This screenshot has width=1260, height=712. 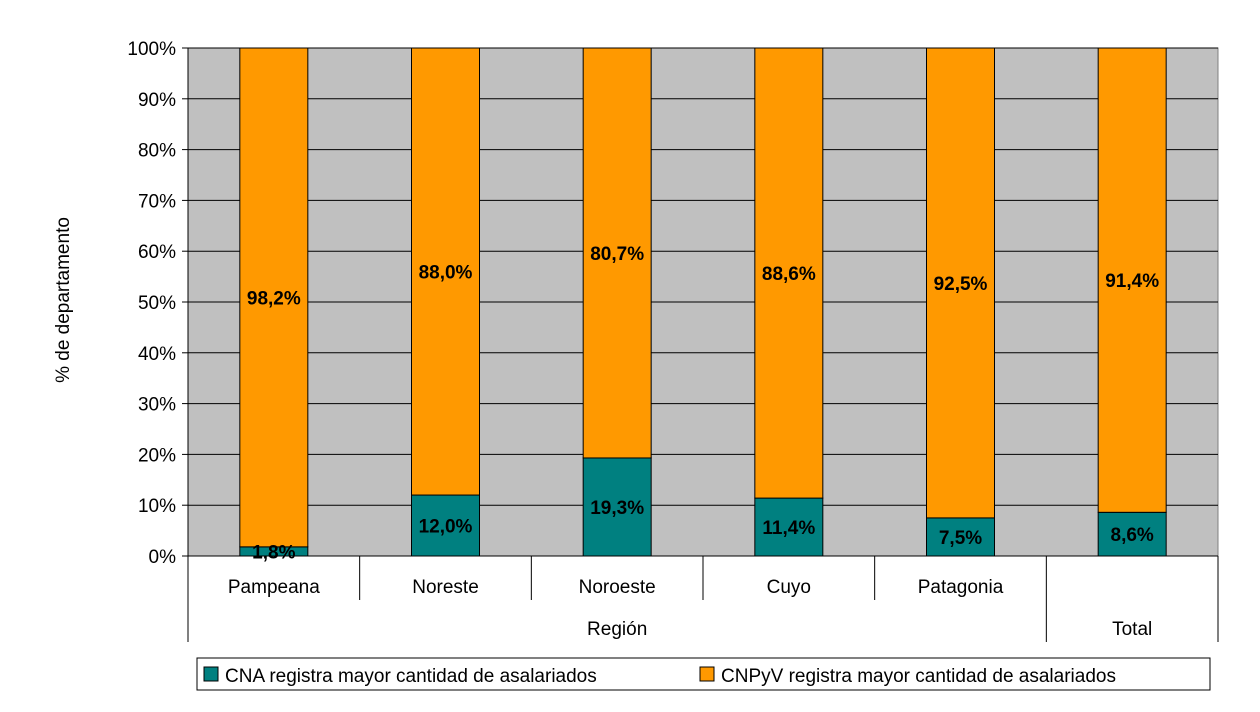 What do you see at coordinates (789, 587) in the screenshot?
I see `category-label: Cuyo` at bounding box center [789, 587].